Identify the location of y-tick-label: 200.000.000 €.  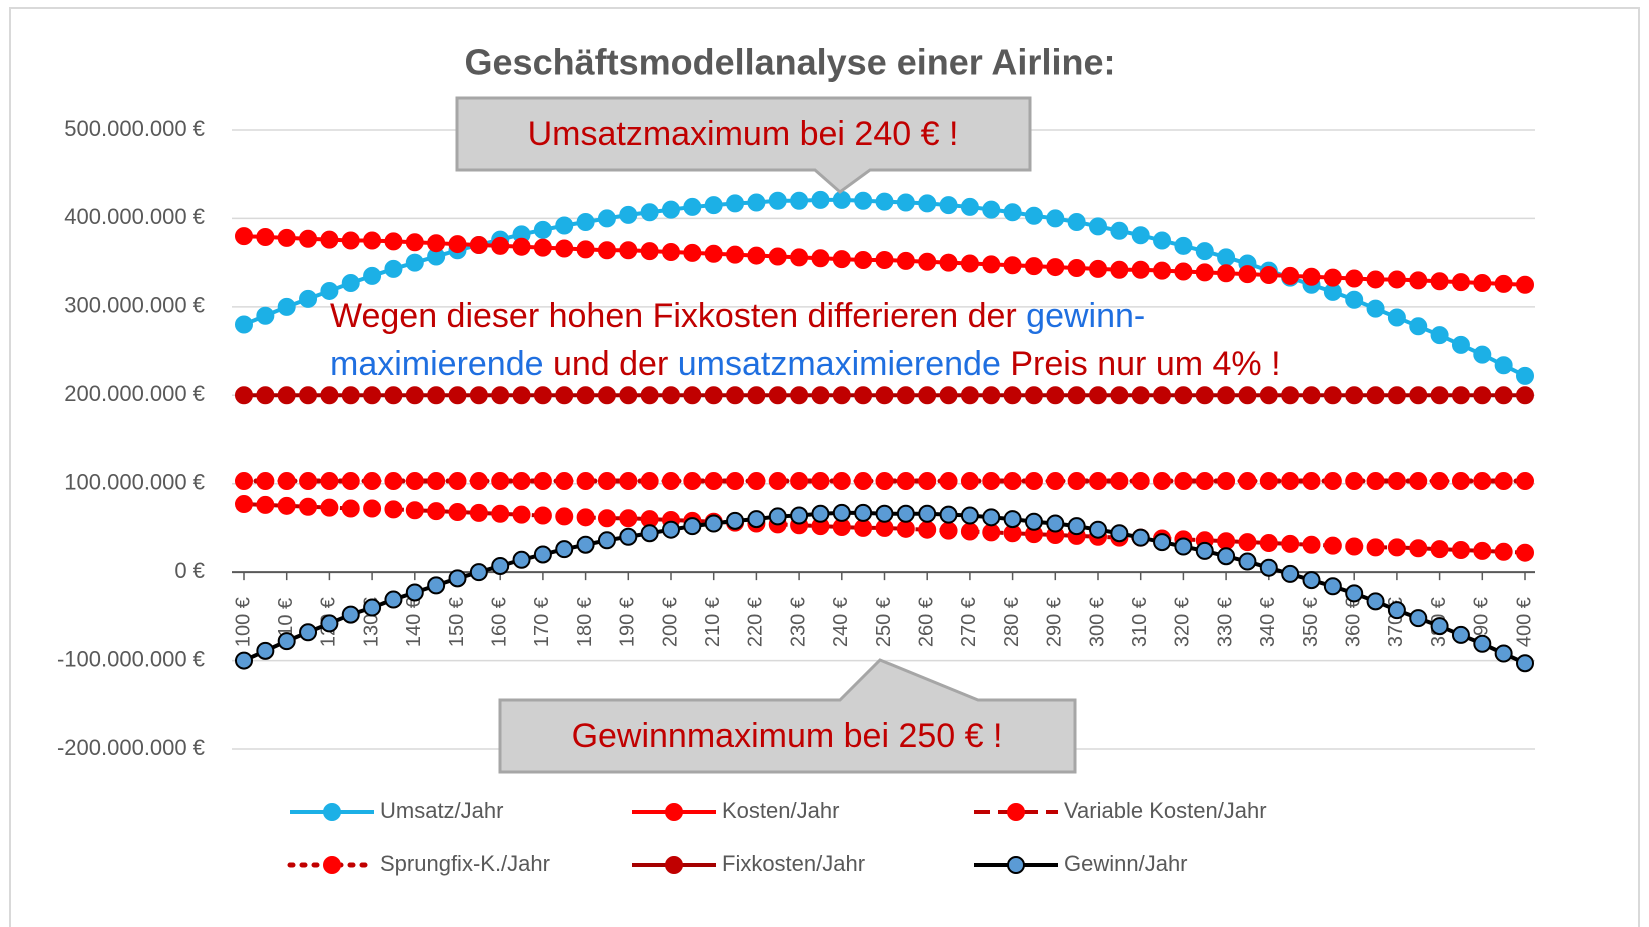
(134, 393).